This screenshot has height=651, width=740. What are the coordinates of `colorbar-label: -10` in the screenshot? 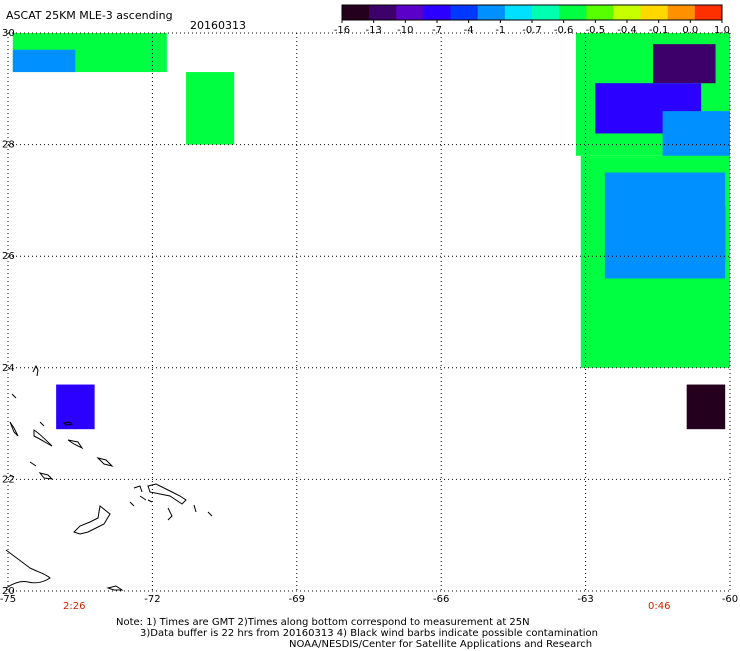 It's located at (405, 30).